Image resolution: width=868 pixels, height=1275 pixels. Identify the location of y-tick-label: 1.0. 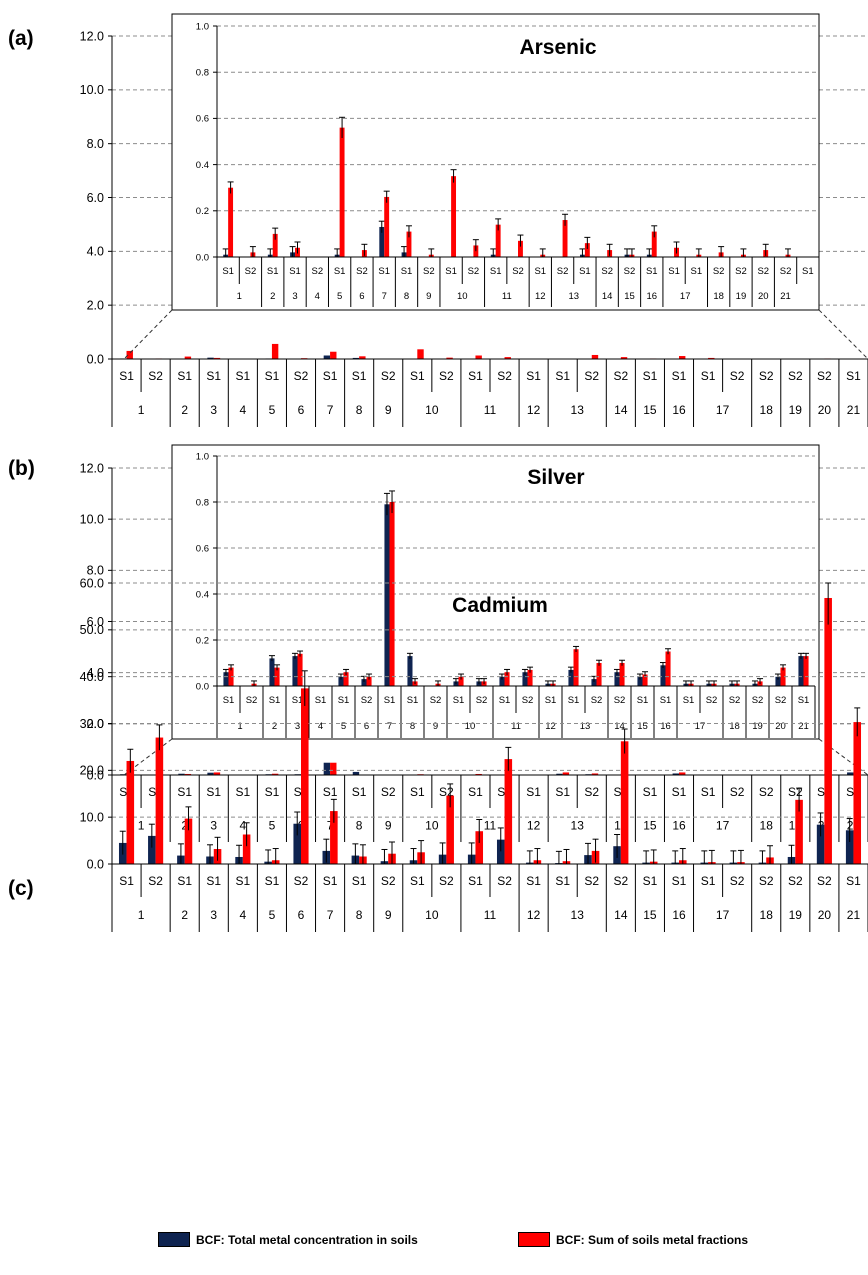
(202, 26).